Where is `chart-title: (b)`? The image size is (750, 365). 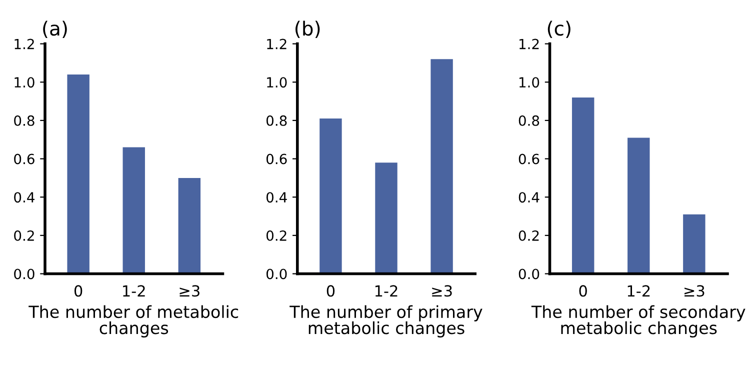 chart-title: (b) is located at coordinates (308, 29).